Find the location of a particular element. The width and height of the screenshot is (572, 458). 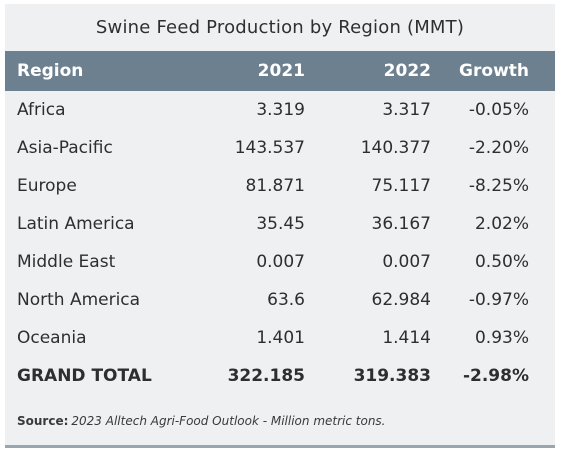

cell-2022: 140.377 is located at coordinates (395, 148).